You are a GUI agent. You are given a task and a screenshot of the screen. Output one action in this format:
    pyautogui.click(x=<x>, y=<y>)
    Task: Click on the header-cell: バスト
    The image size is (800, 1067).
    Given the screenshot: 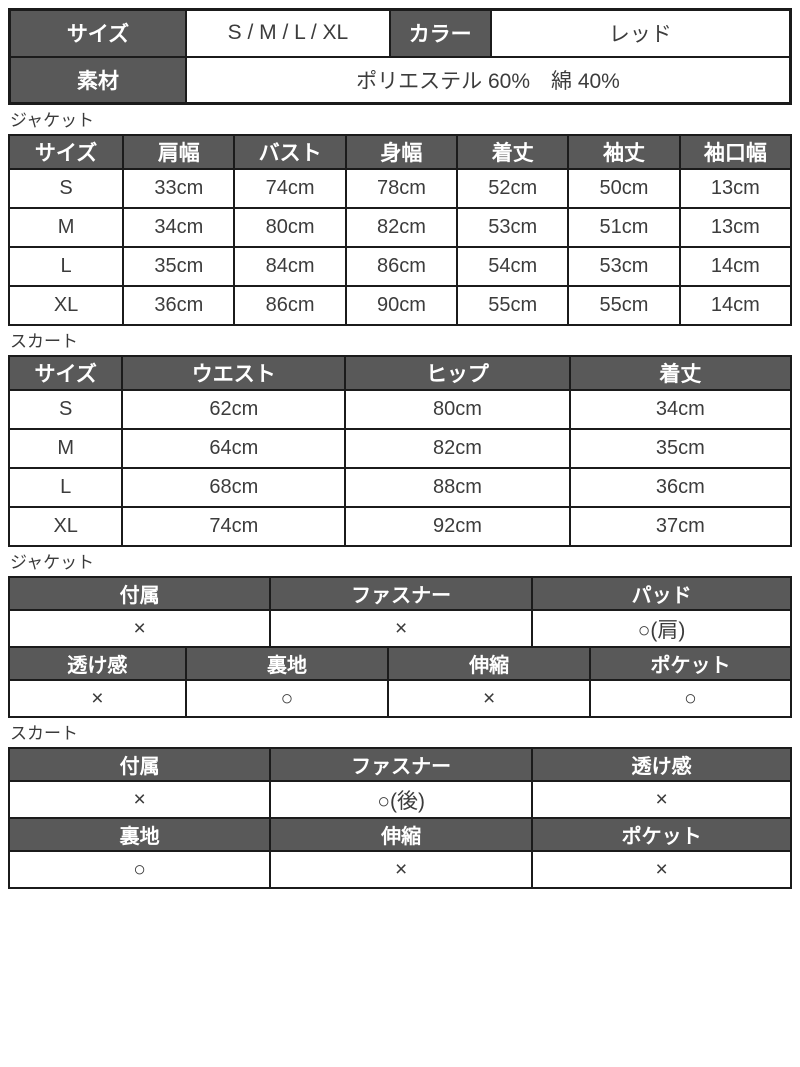 What is the action you would take?
    pyautogui.click(x=290, y=152)
    